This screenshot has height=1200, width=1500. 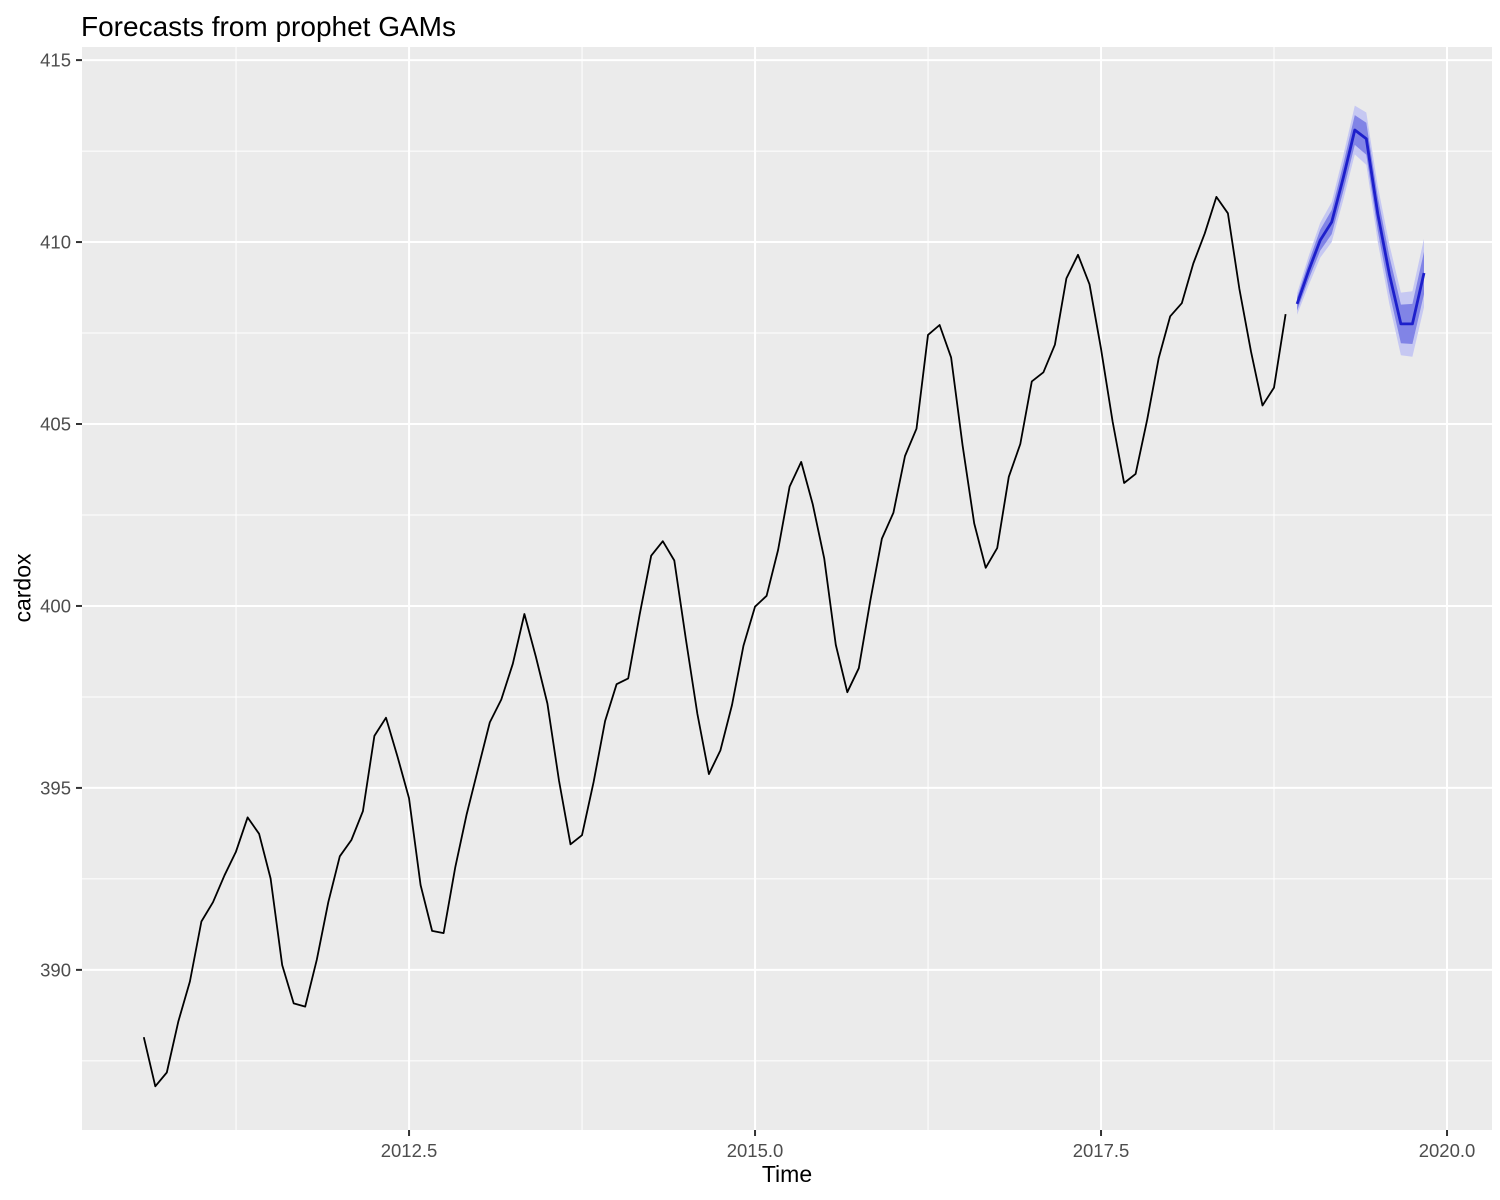 What do you see at coordinates (1360, 227) in the screenshot?
I see `forecast-mean-line` at bounding box center [1360, 227].